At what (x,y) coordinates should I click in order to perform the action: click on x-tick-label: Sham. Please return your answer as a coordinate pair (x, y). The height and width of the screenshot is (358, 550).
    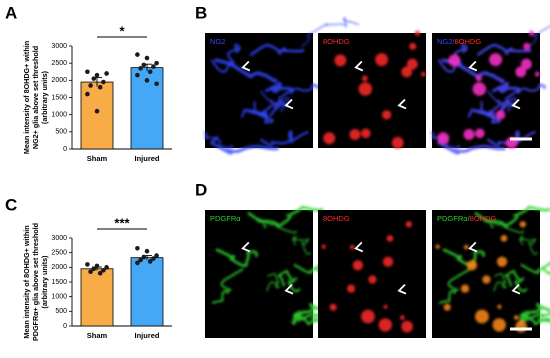
    Looking at the image, I should click on (97, 158).